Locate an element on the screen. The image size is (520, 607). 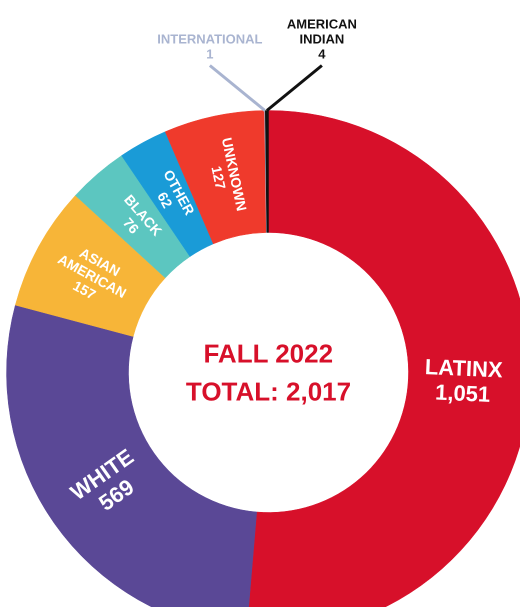
slice-label: AMERICAN INDIAN is located at coordinates (321, 31).